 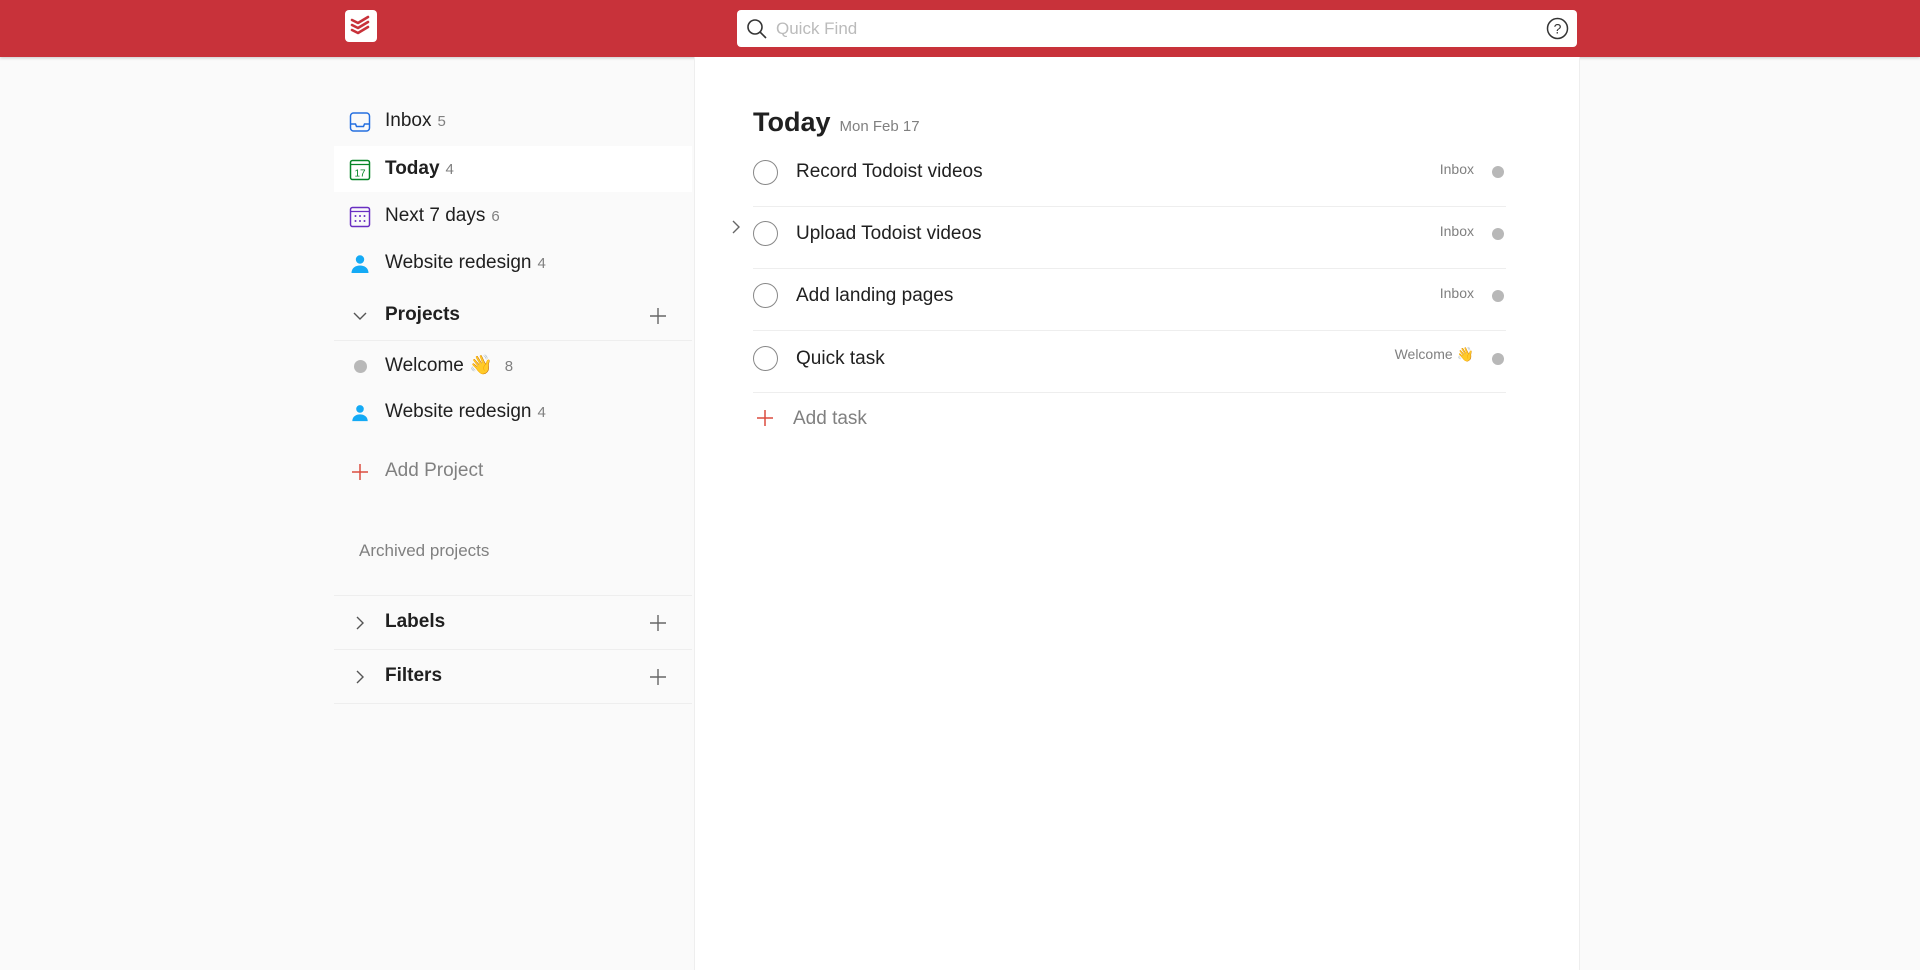 I want to click on project-website-redesign: Website redesign 4, so click(x=513, y=412).